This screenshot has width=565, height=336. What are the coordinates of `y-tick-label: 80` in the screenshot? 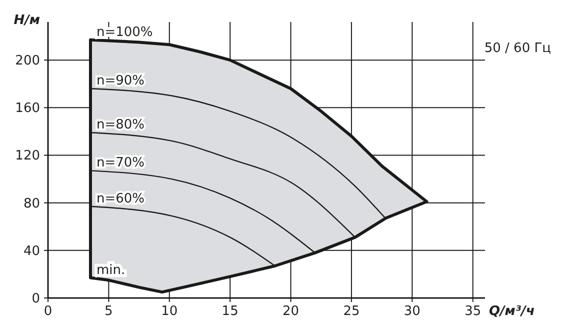 It's located at (31, 204).